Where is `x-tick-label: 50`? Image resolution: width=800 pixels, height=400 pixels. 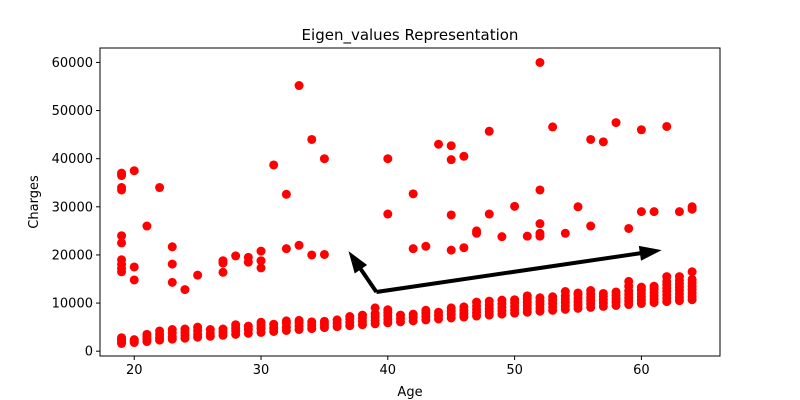 x-tick-label: 50 is located at coordinates (514, 370).